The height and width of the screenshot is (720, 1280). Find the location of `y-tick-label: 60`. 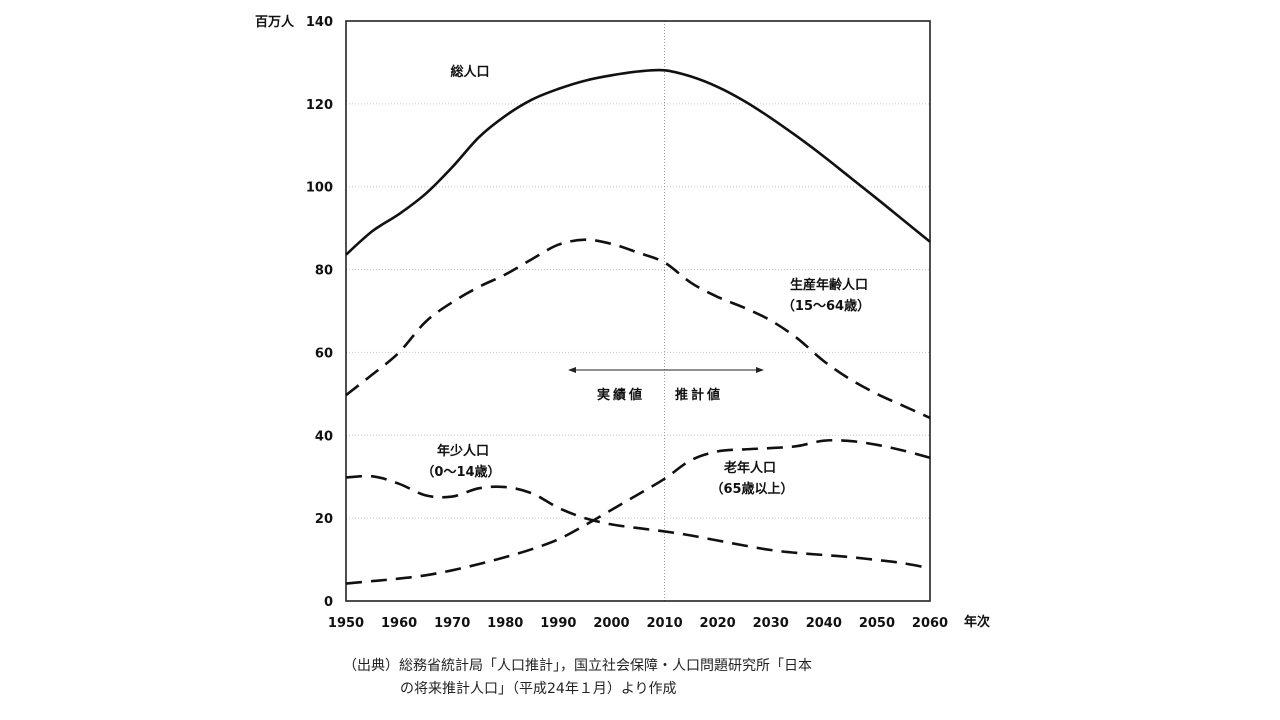

y-tick-label: 60 is located at coordinates (324, 353).